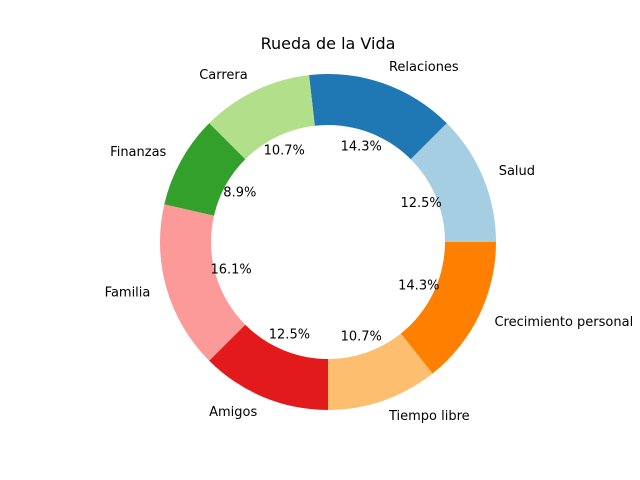 Image resolution: width=640 pixels, height=480 pixels. I want to click on slice-salud, so click(453, 182).